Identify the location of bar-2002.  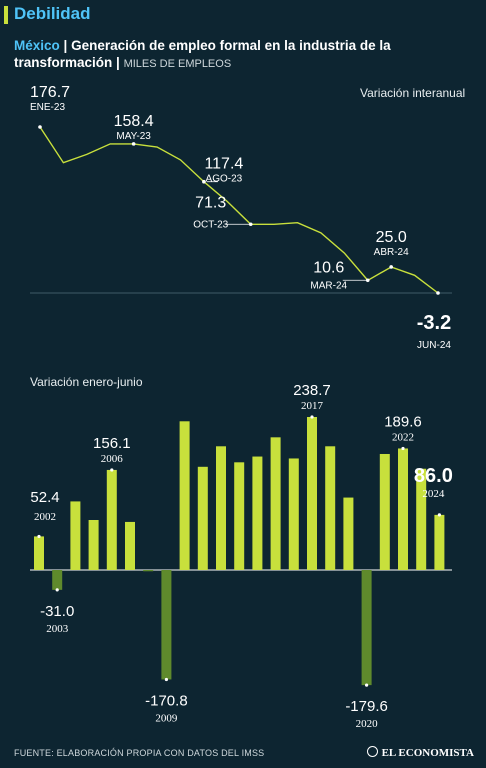
(39, 553).